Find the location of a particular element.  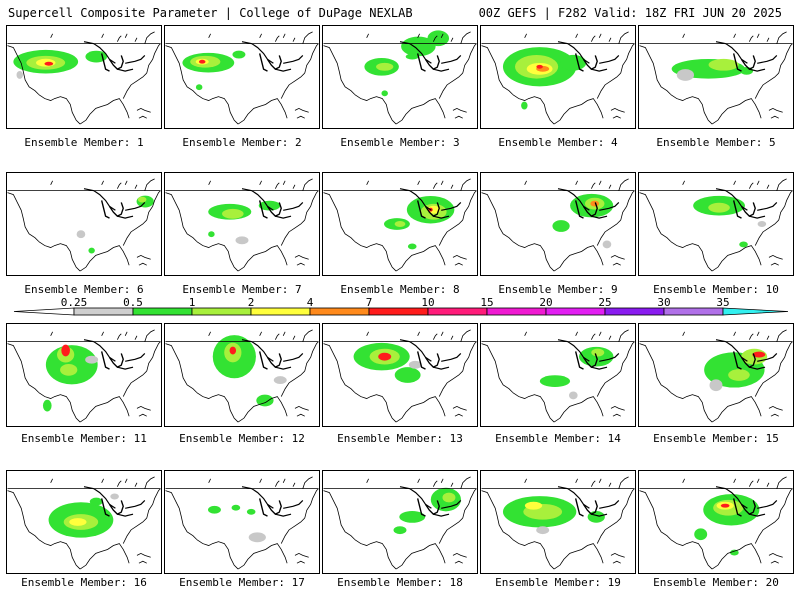

ensemble-member-label: Ensemble Member: 7 is located at coordinates (242, 289).